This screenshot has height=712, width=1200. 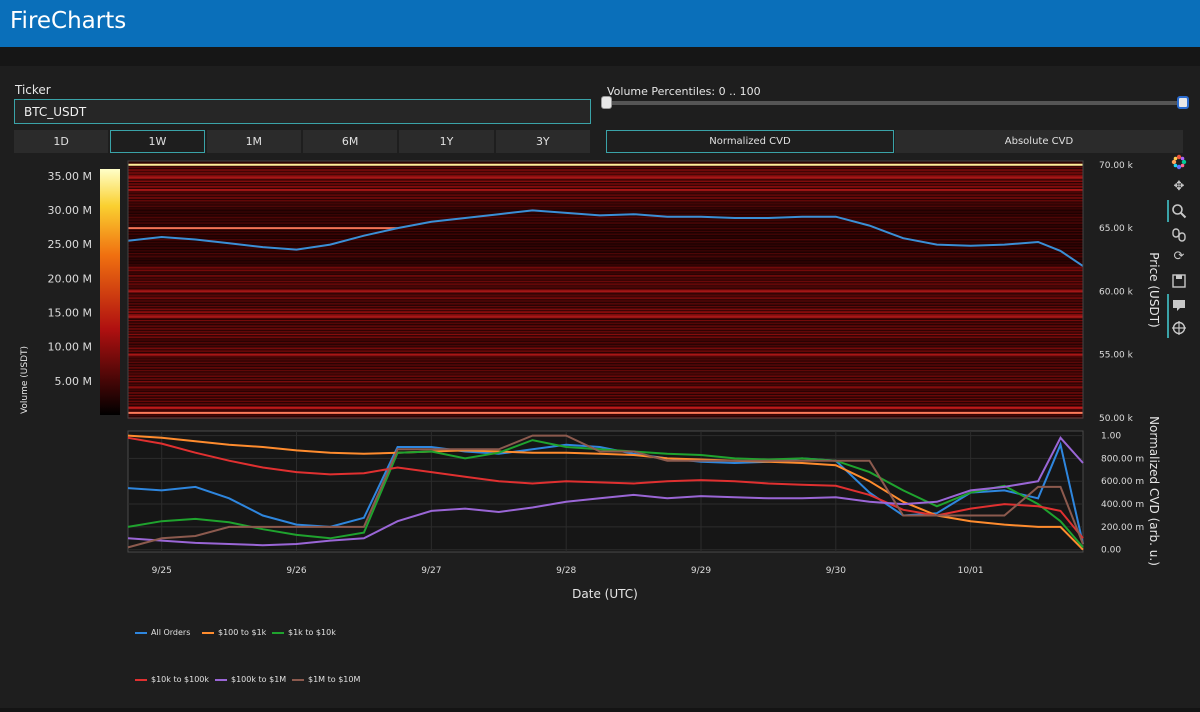 What do you see at coordinates (296, 571) in the screenshot?
I see `date-tick-label: 9/26` at bounding box center [296, 571].